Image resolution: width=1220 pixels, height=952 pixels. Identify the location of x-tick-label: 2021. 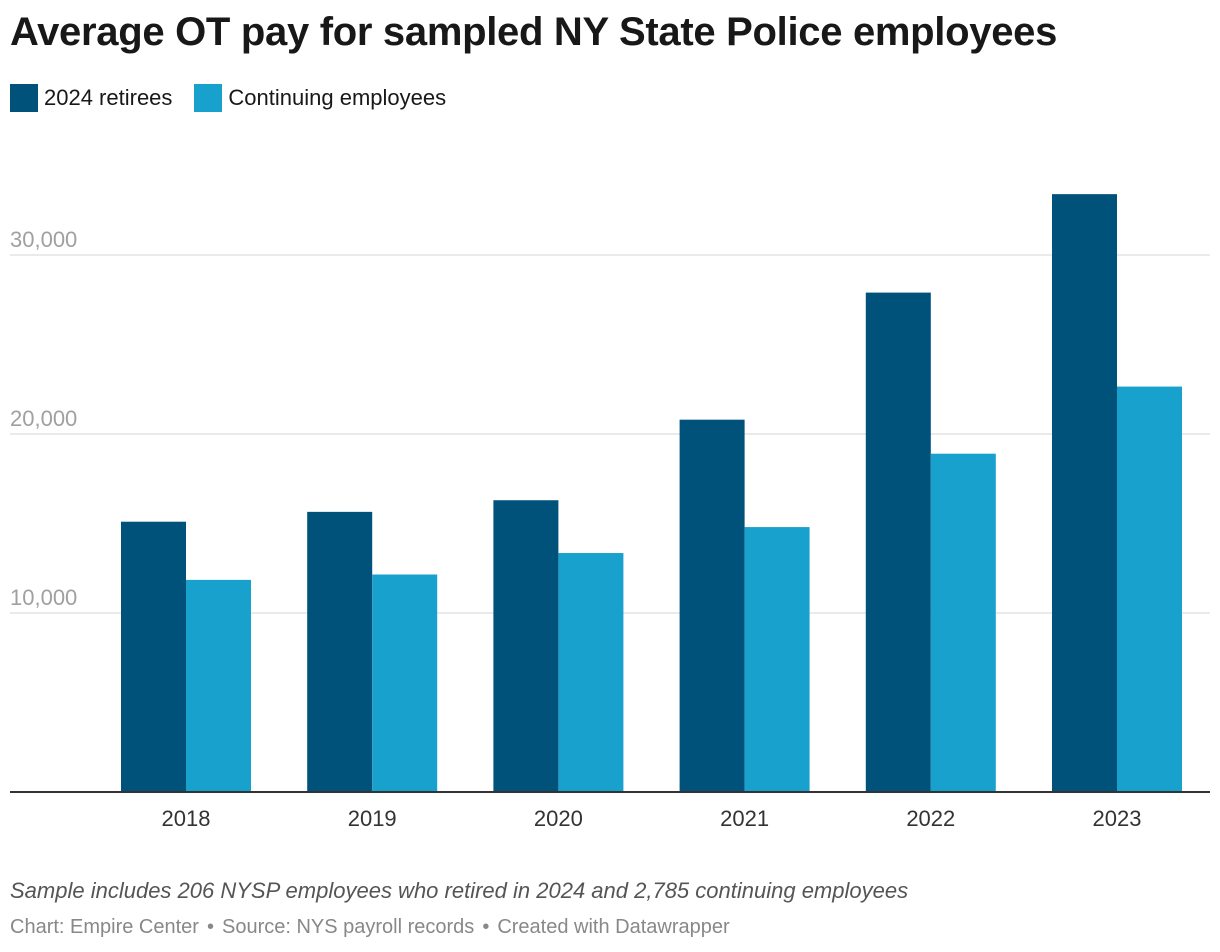
(744, 818).